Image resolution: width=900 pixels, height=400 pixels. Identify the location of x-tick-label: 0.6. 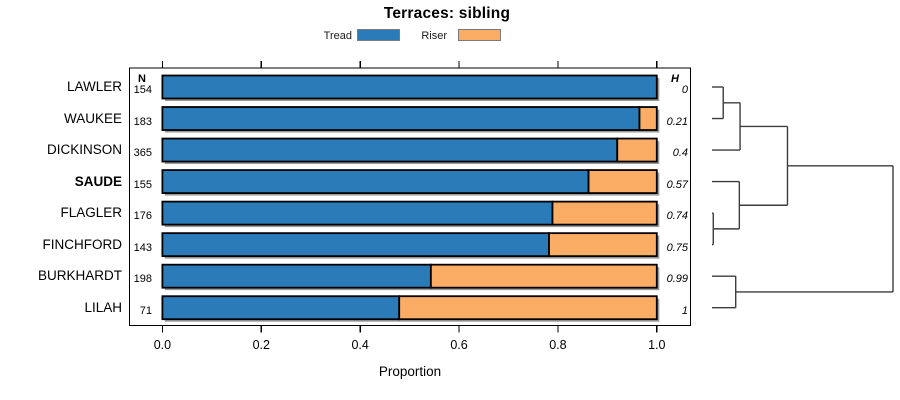
(459, 345).